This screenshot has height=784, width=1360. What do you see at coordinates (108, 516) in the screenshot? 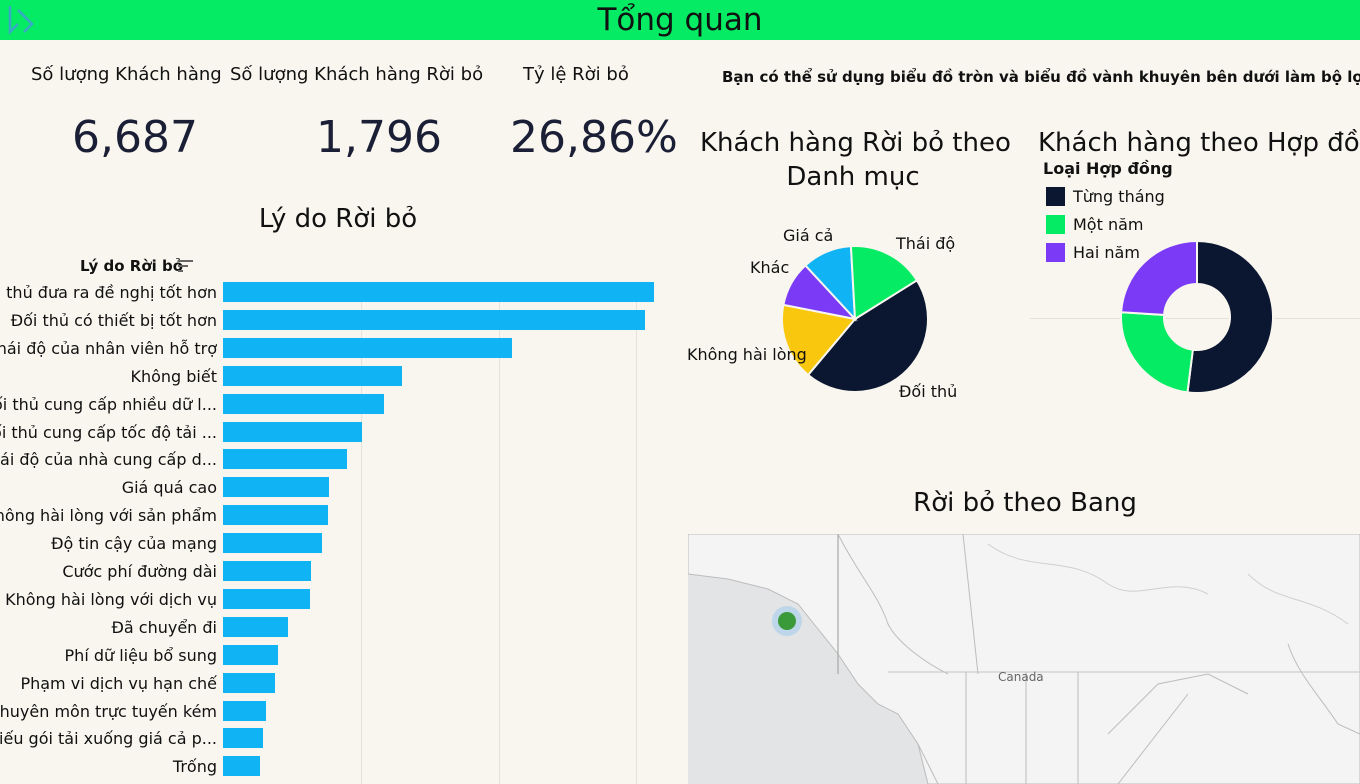
I see `bar-label: Không hài lòng với sản phẩm` at bounding box center [108, 516].